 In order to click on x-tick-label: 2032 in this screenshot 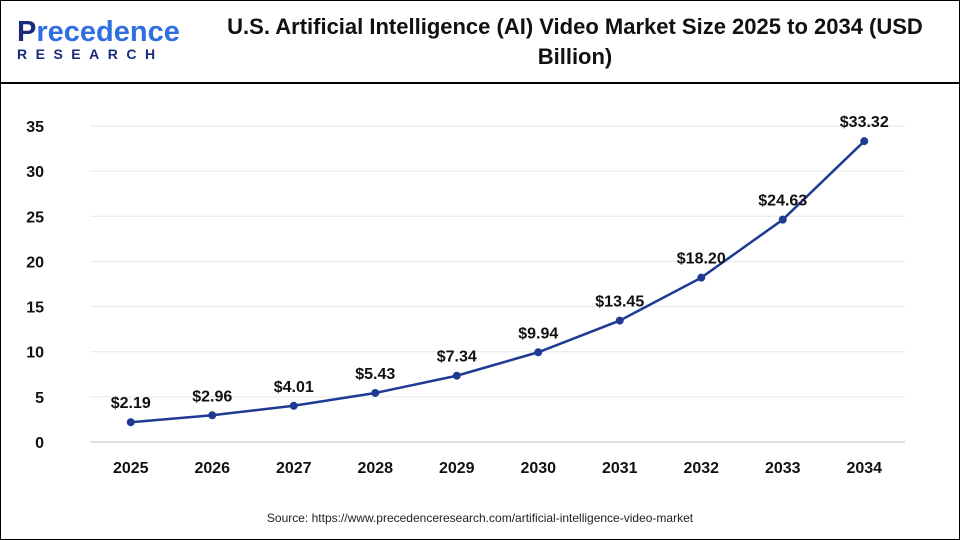, I will do `click(701, 468)`.